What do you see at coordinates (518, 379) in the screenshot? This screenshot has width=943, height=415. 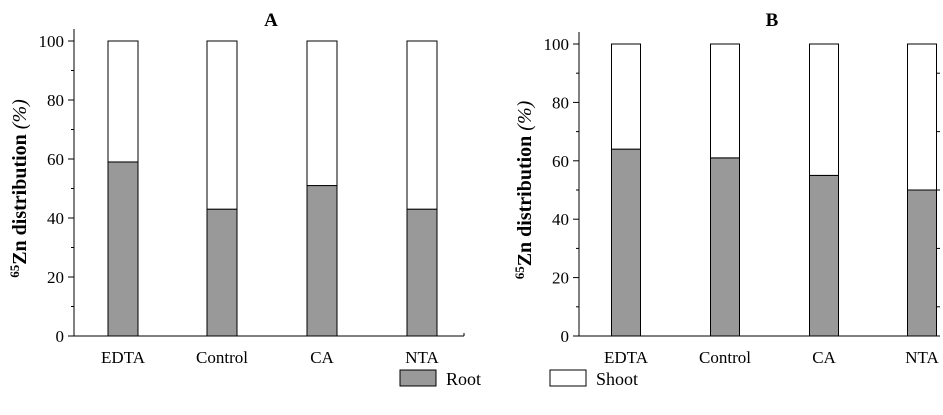 I see `legend: Root Shoot` at bounding box center [518, 379].